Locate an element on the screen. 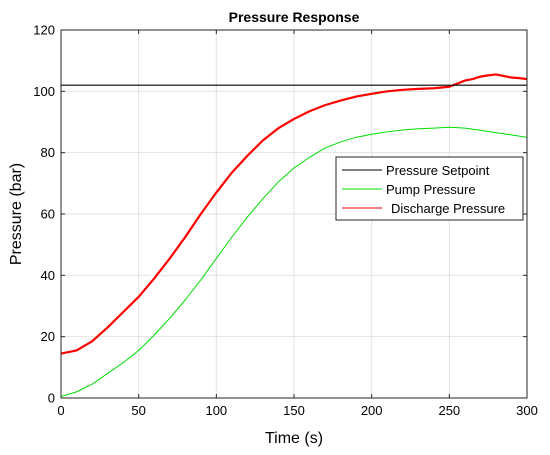 This screenshot has width=550, height=455. y-axis-label: Pressure (bar) is located at coordinates (16, 214).